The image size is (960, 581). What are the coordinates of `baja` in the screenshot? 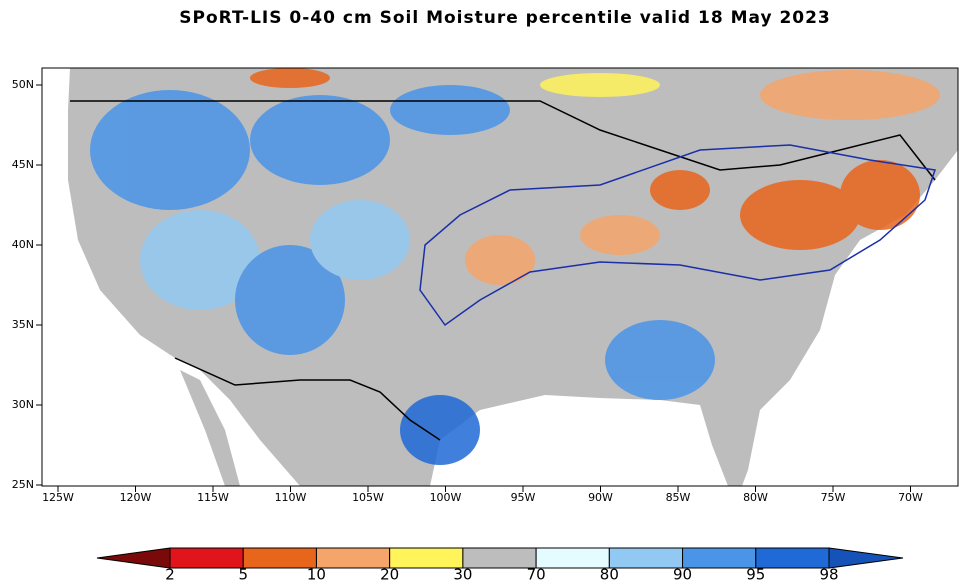 It's located at (210, 428).